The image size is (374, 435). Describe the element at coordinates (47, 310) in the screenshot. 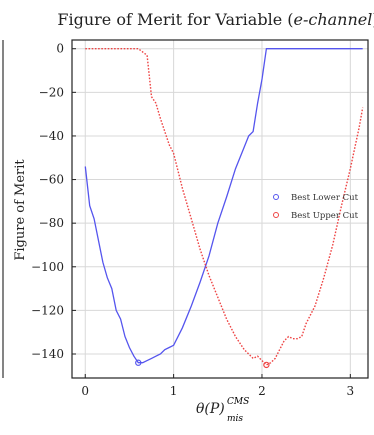

I see `y-tick-label: −120` at that location.